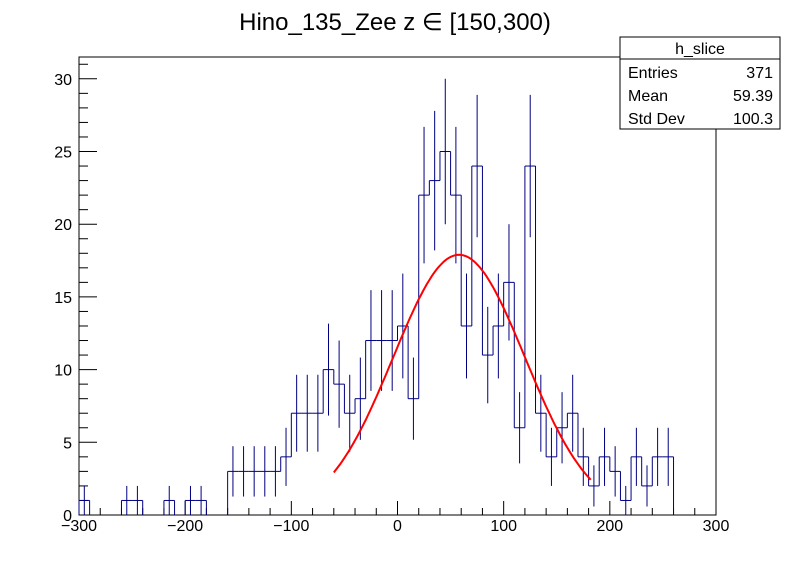 This screenshot has height=572, width=796. I want to click on stats-box-title: h_slice, so click(700, 49).